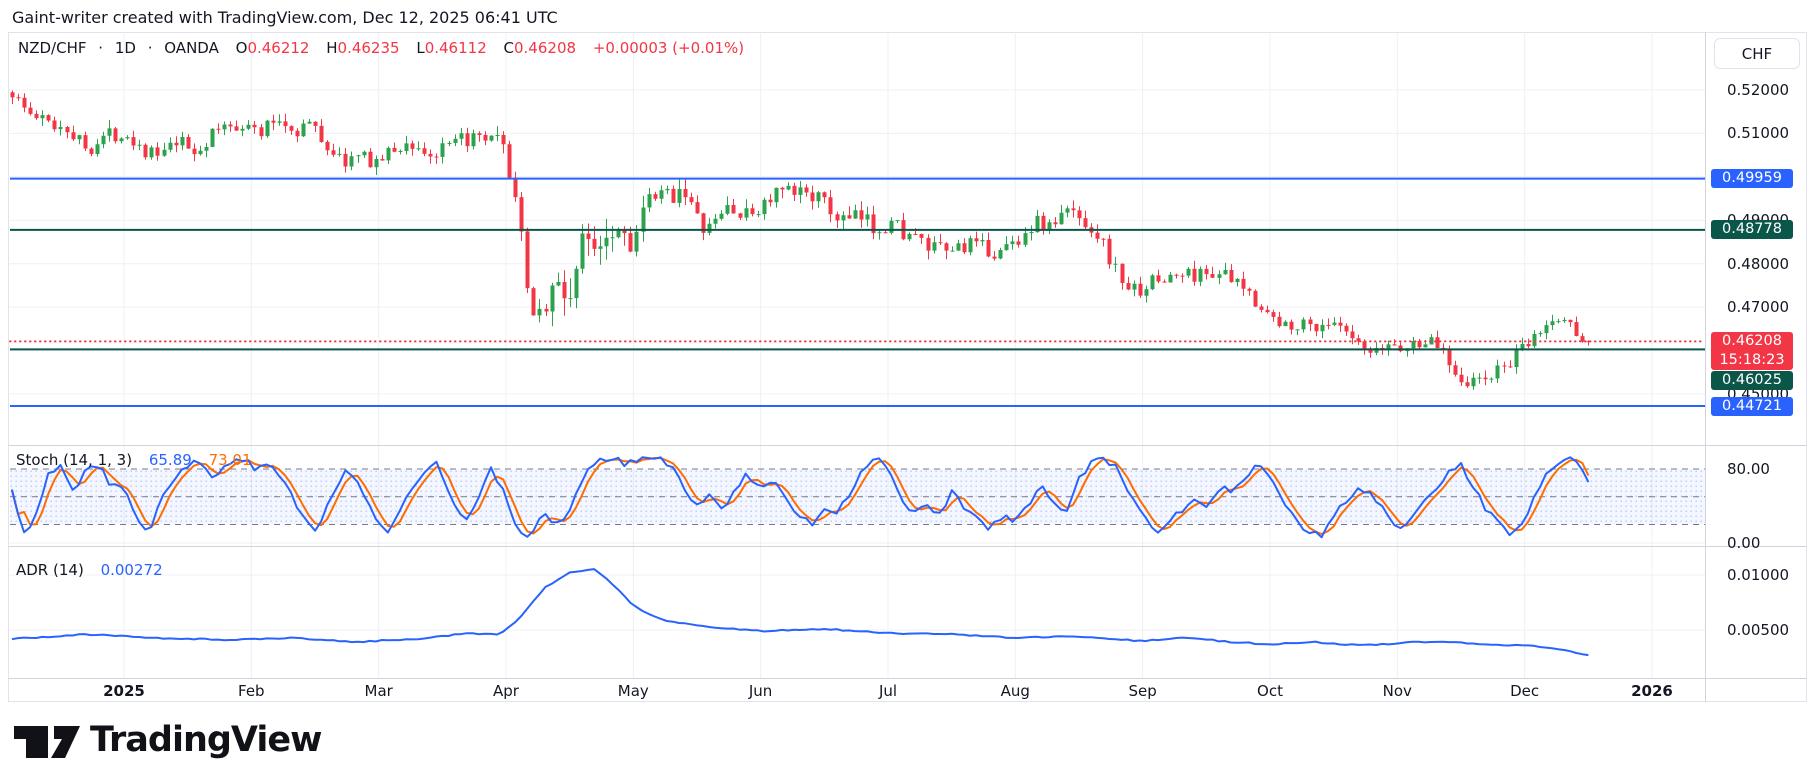 This screenshot has height=778, width=1815. I want to click on tradingview-logo-icon, so click(47, 742).